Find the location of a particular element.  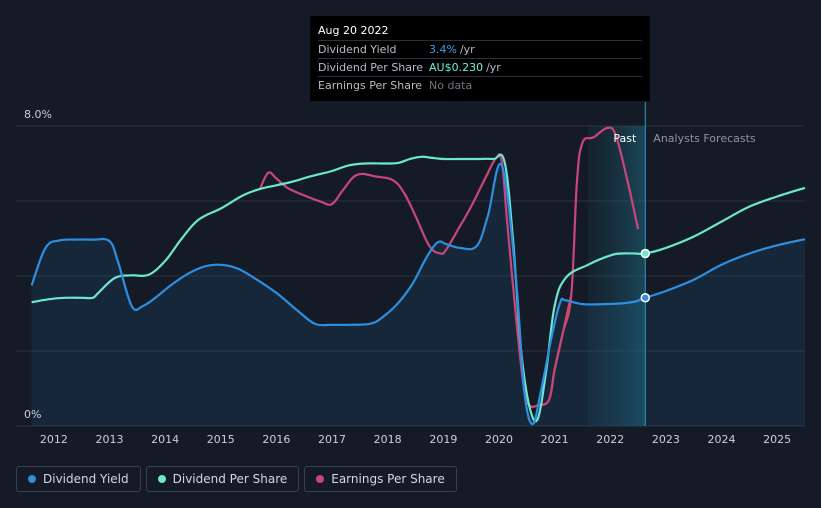

x-tick-label: 2013 is located at coordinates (109, 439).